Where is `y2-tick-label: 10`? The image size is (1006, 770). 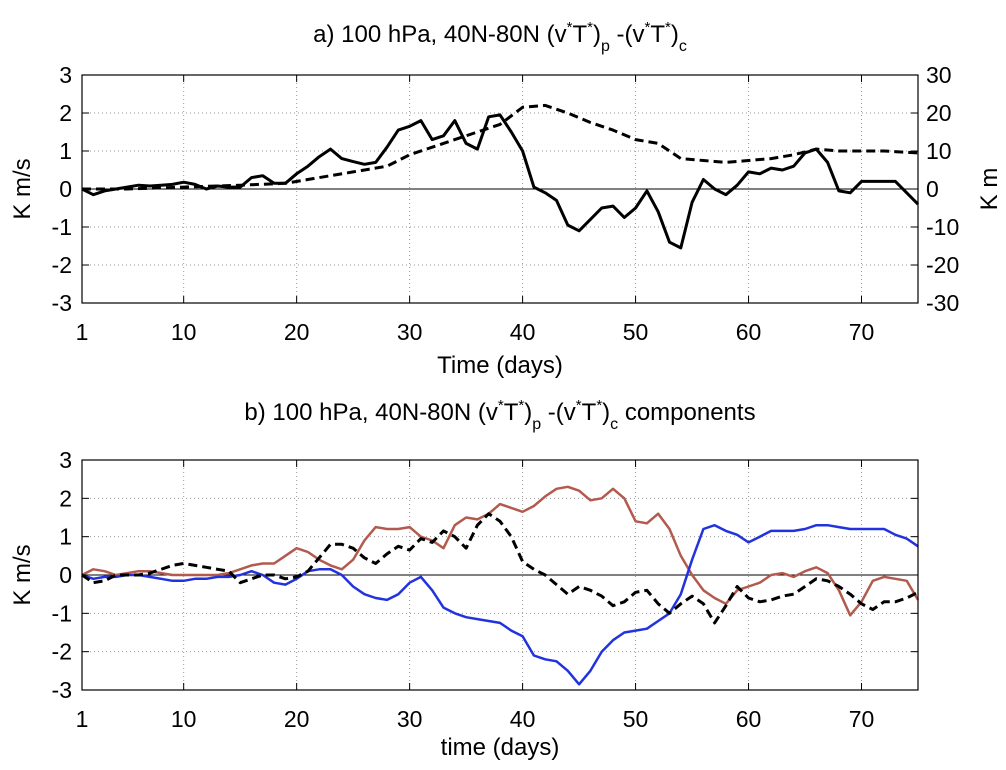
y2-tick-label: 10 is located at coordinates (939, 151).